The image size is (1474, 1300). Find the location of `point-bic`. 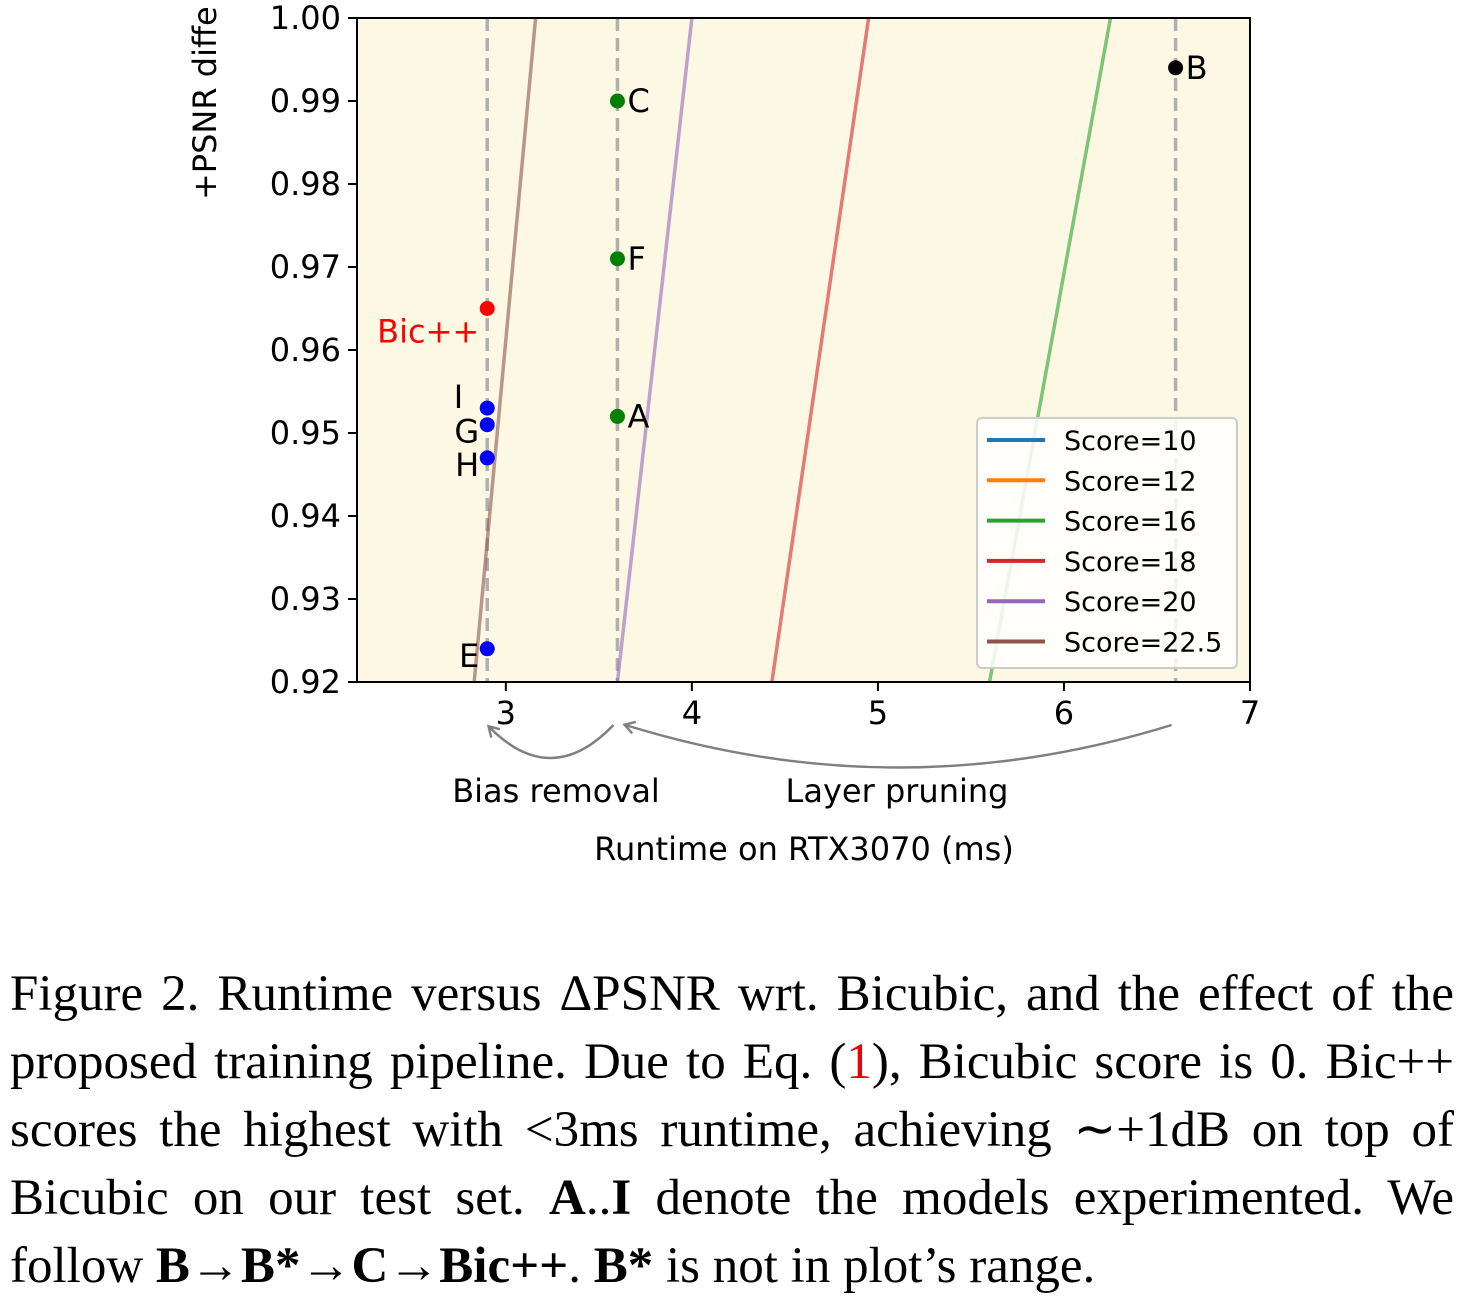

point-bic is located at coordinates (487, 308).